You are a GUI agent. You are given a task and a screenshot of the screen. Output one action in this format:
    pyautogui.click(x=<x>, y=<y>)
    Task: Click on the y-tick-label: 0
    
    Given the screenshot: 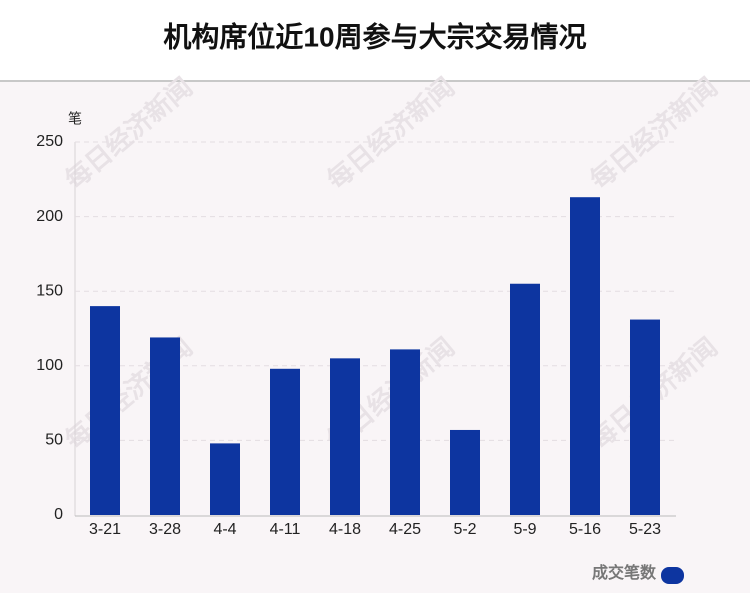 What is the action you would take?
    pyautogui.click(x=58, y=514)
    